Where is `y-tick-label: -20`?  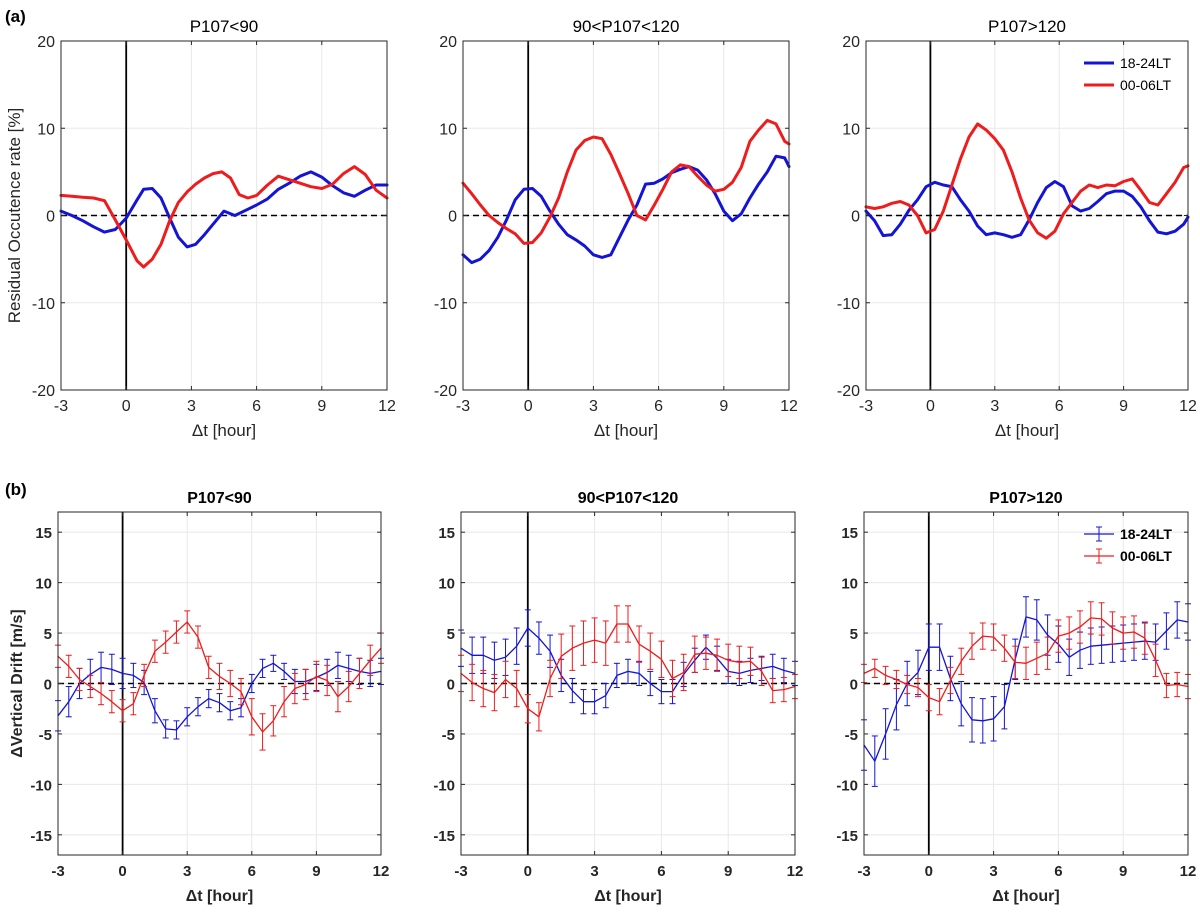
y-tick-label: -20 is located at coordinates (445, 391).